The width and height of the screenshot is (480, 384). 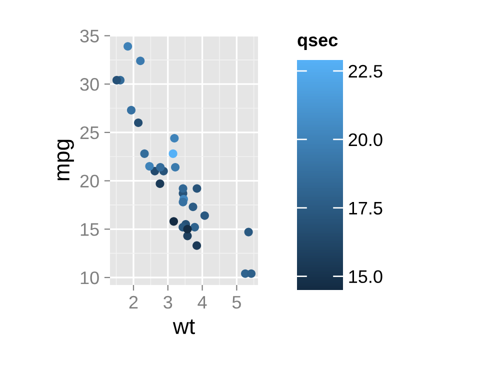 What do you see at coordinates (89, 277) in the screenshot?
I see `y-tick-label: 10` at bounding box center [89, 277].